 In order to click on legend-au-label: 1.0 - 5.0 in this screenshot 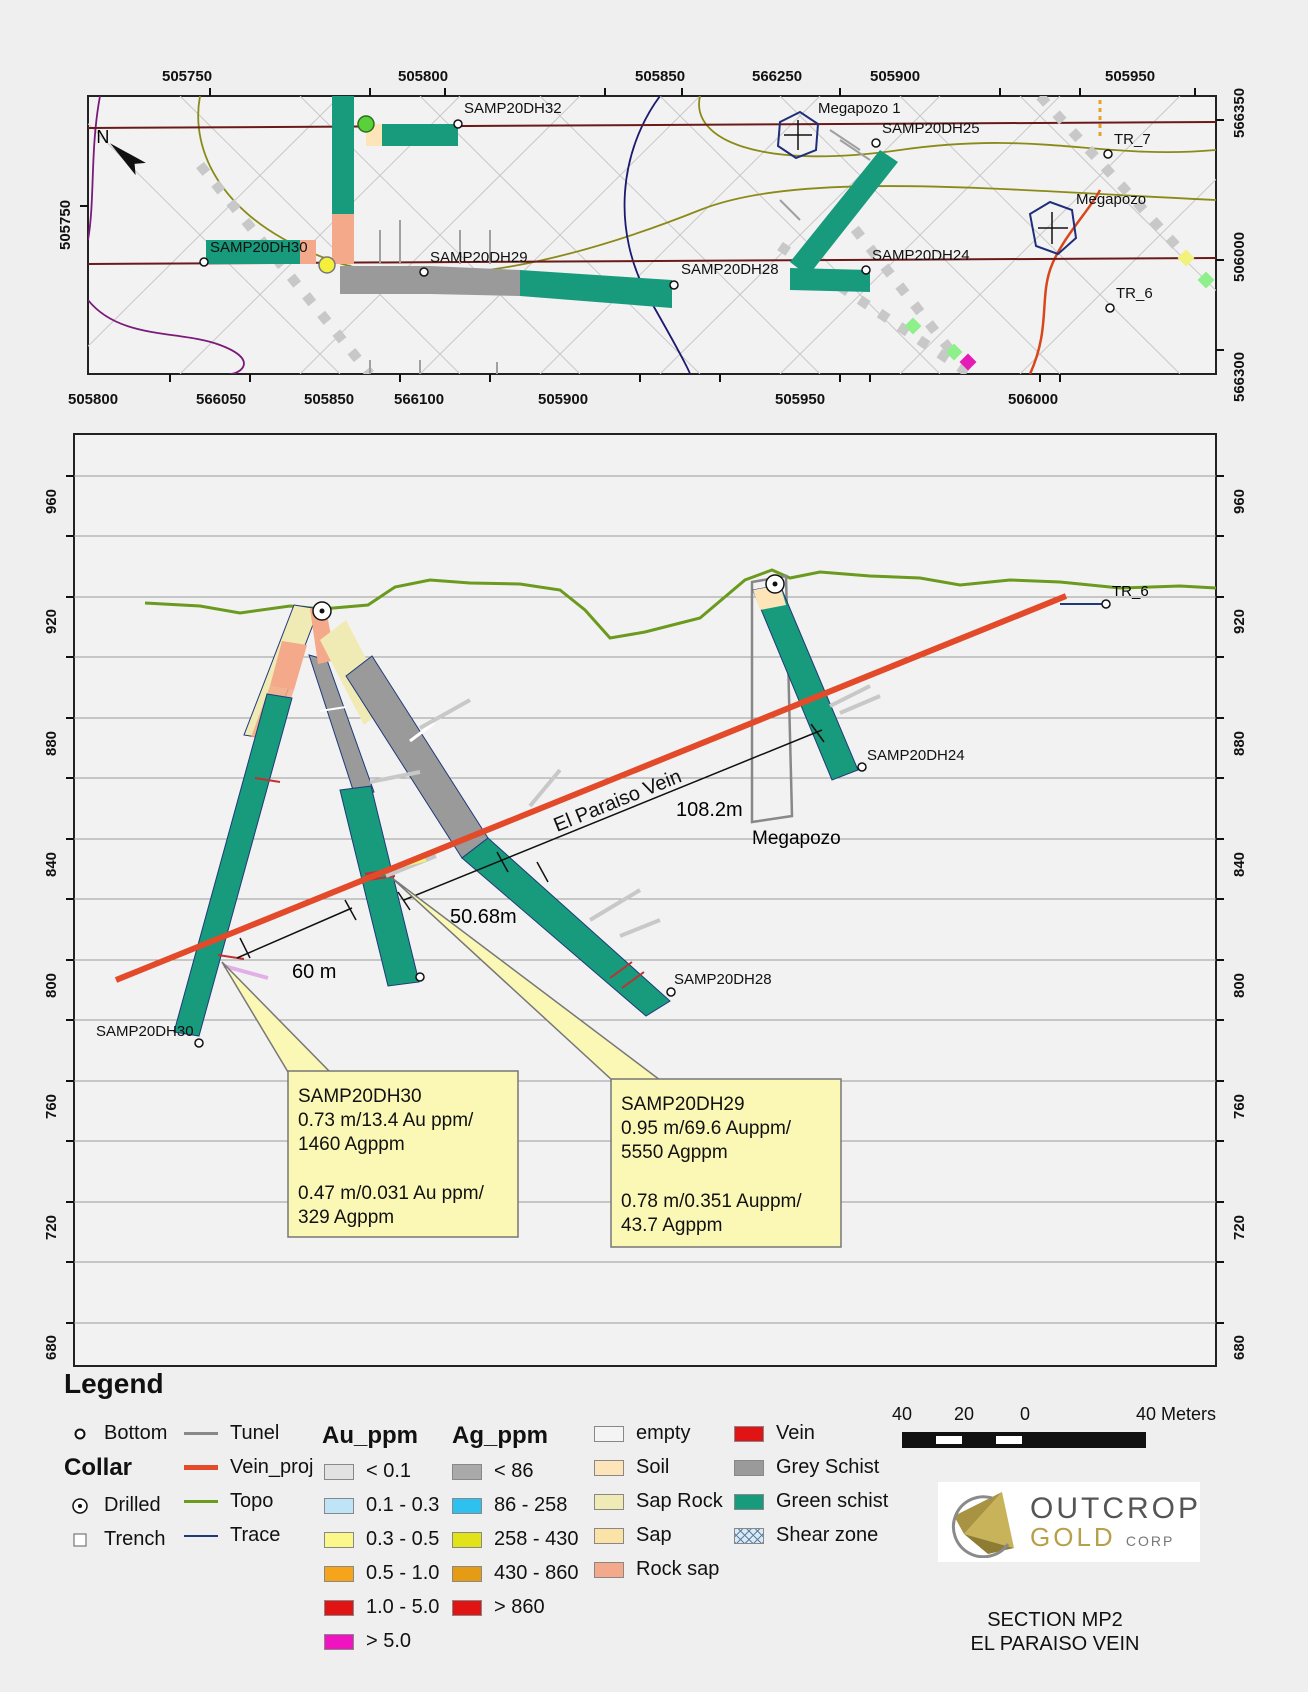, I will do `click(403, 1607)`.